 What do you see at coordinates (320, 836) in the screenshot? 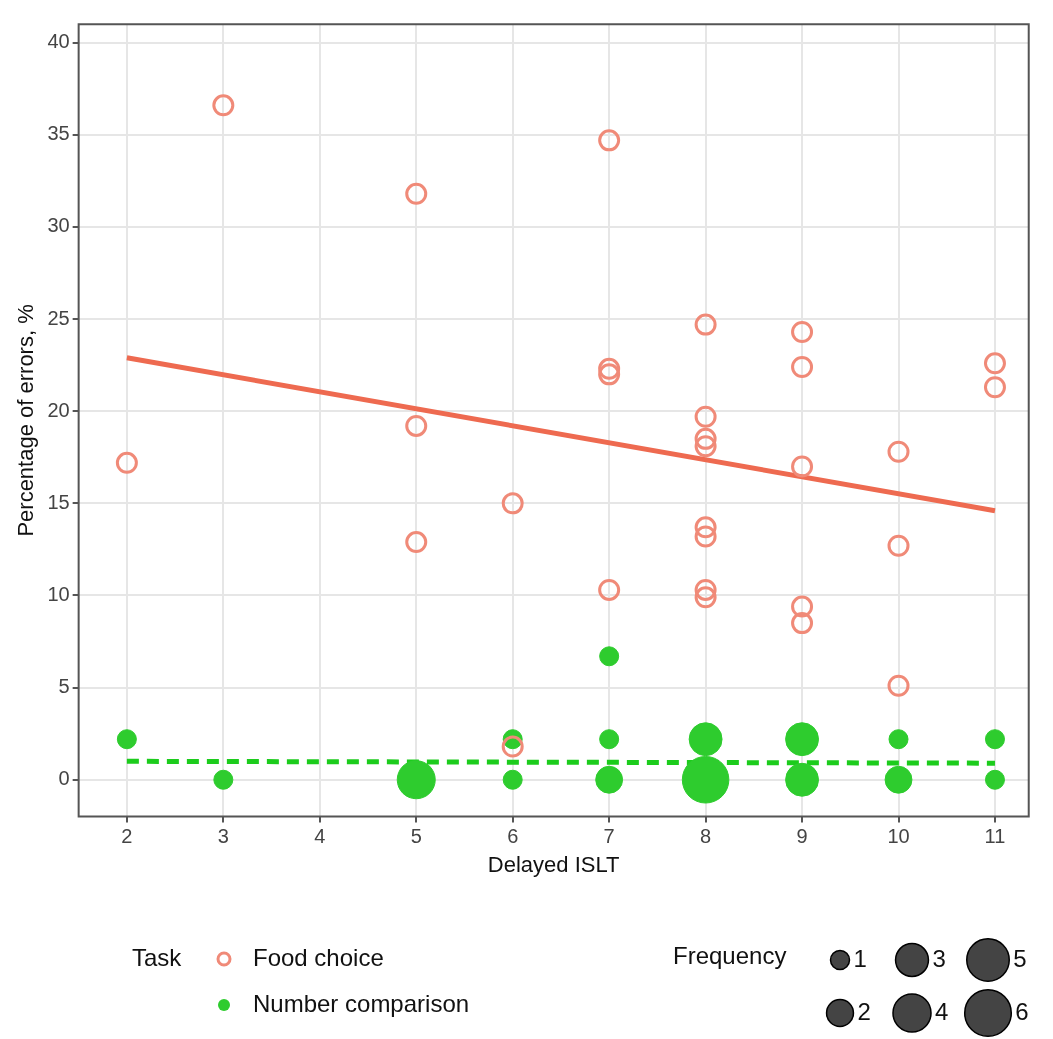
I see `x-tick-label: 4` at bounding box center [320, 836].